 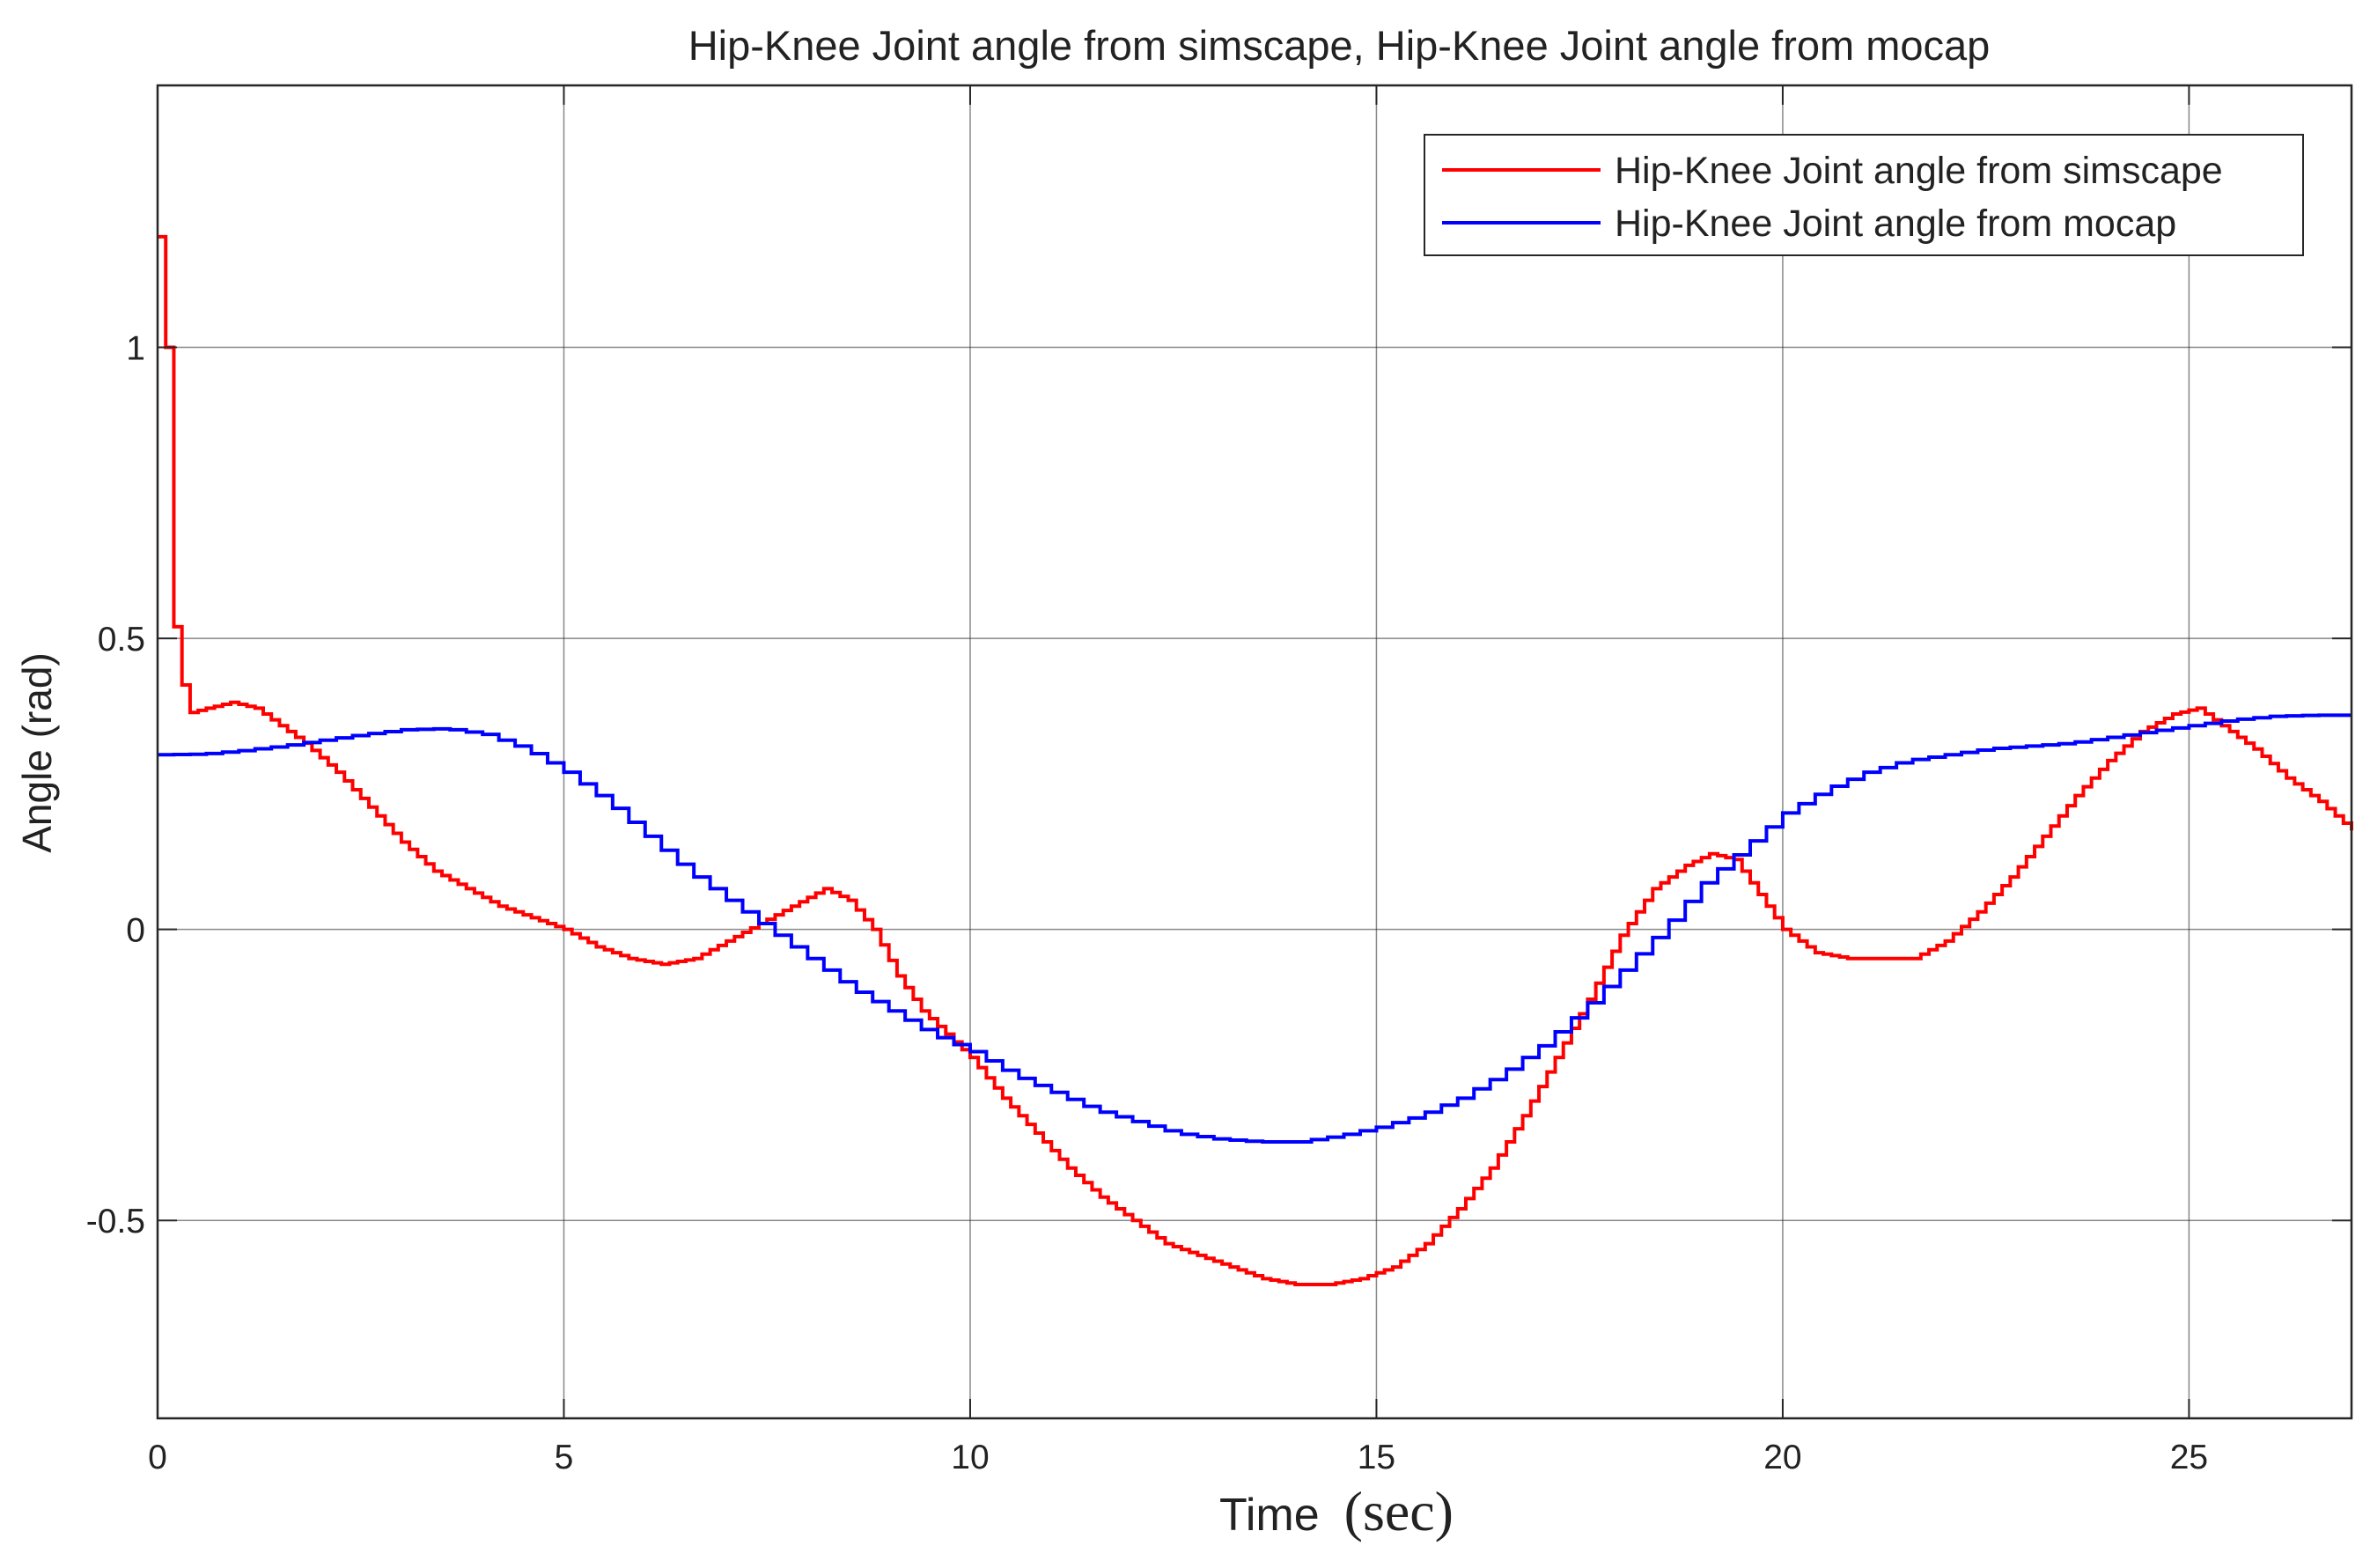 What do you see at coordinates (564, 1458) in the screenshot?
I see `x-tick-label: 5` at bounding box center [564, 1458].